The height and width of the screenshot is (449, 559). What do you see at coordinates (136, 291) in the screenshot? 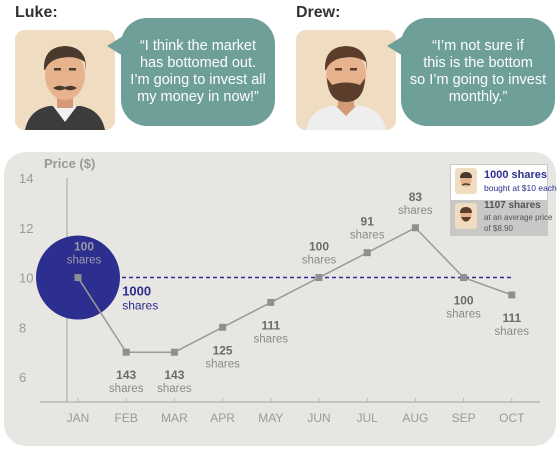
I see `reference-label-value: 1000` at bounding box center [136, 291].